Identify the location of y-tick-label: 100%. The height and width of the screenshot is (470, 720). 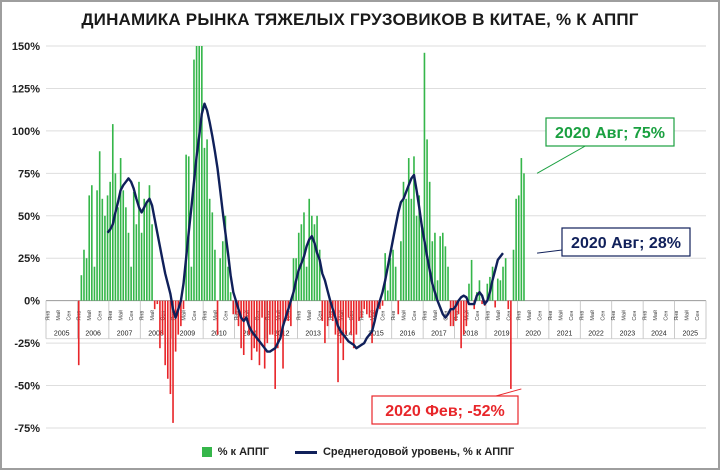
(26, 132).